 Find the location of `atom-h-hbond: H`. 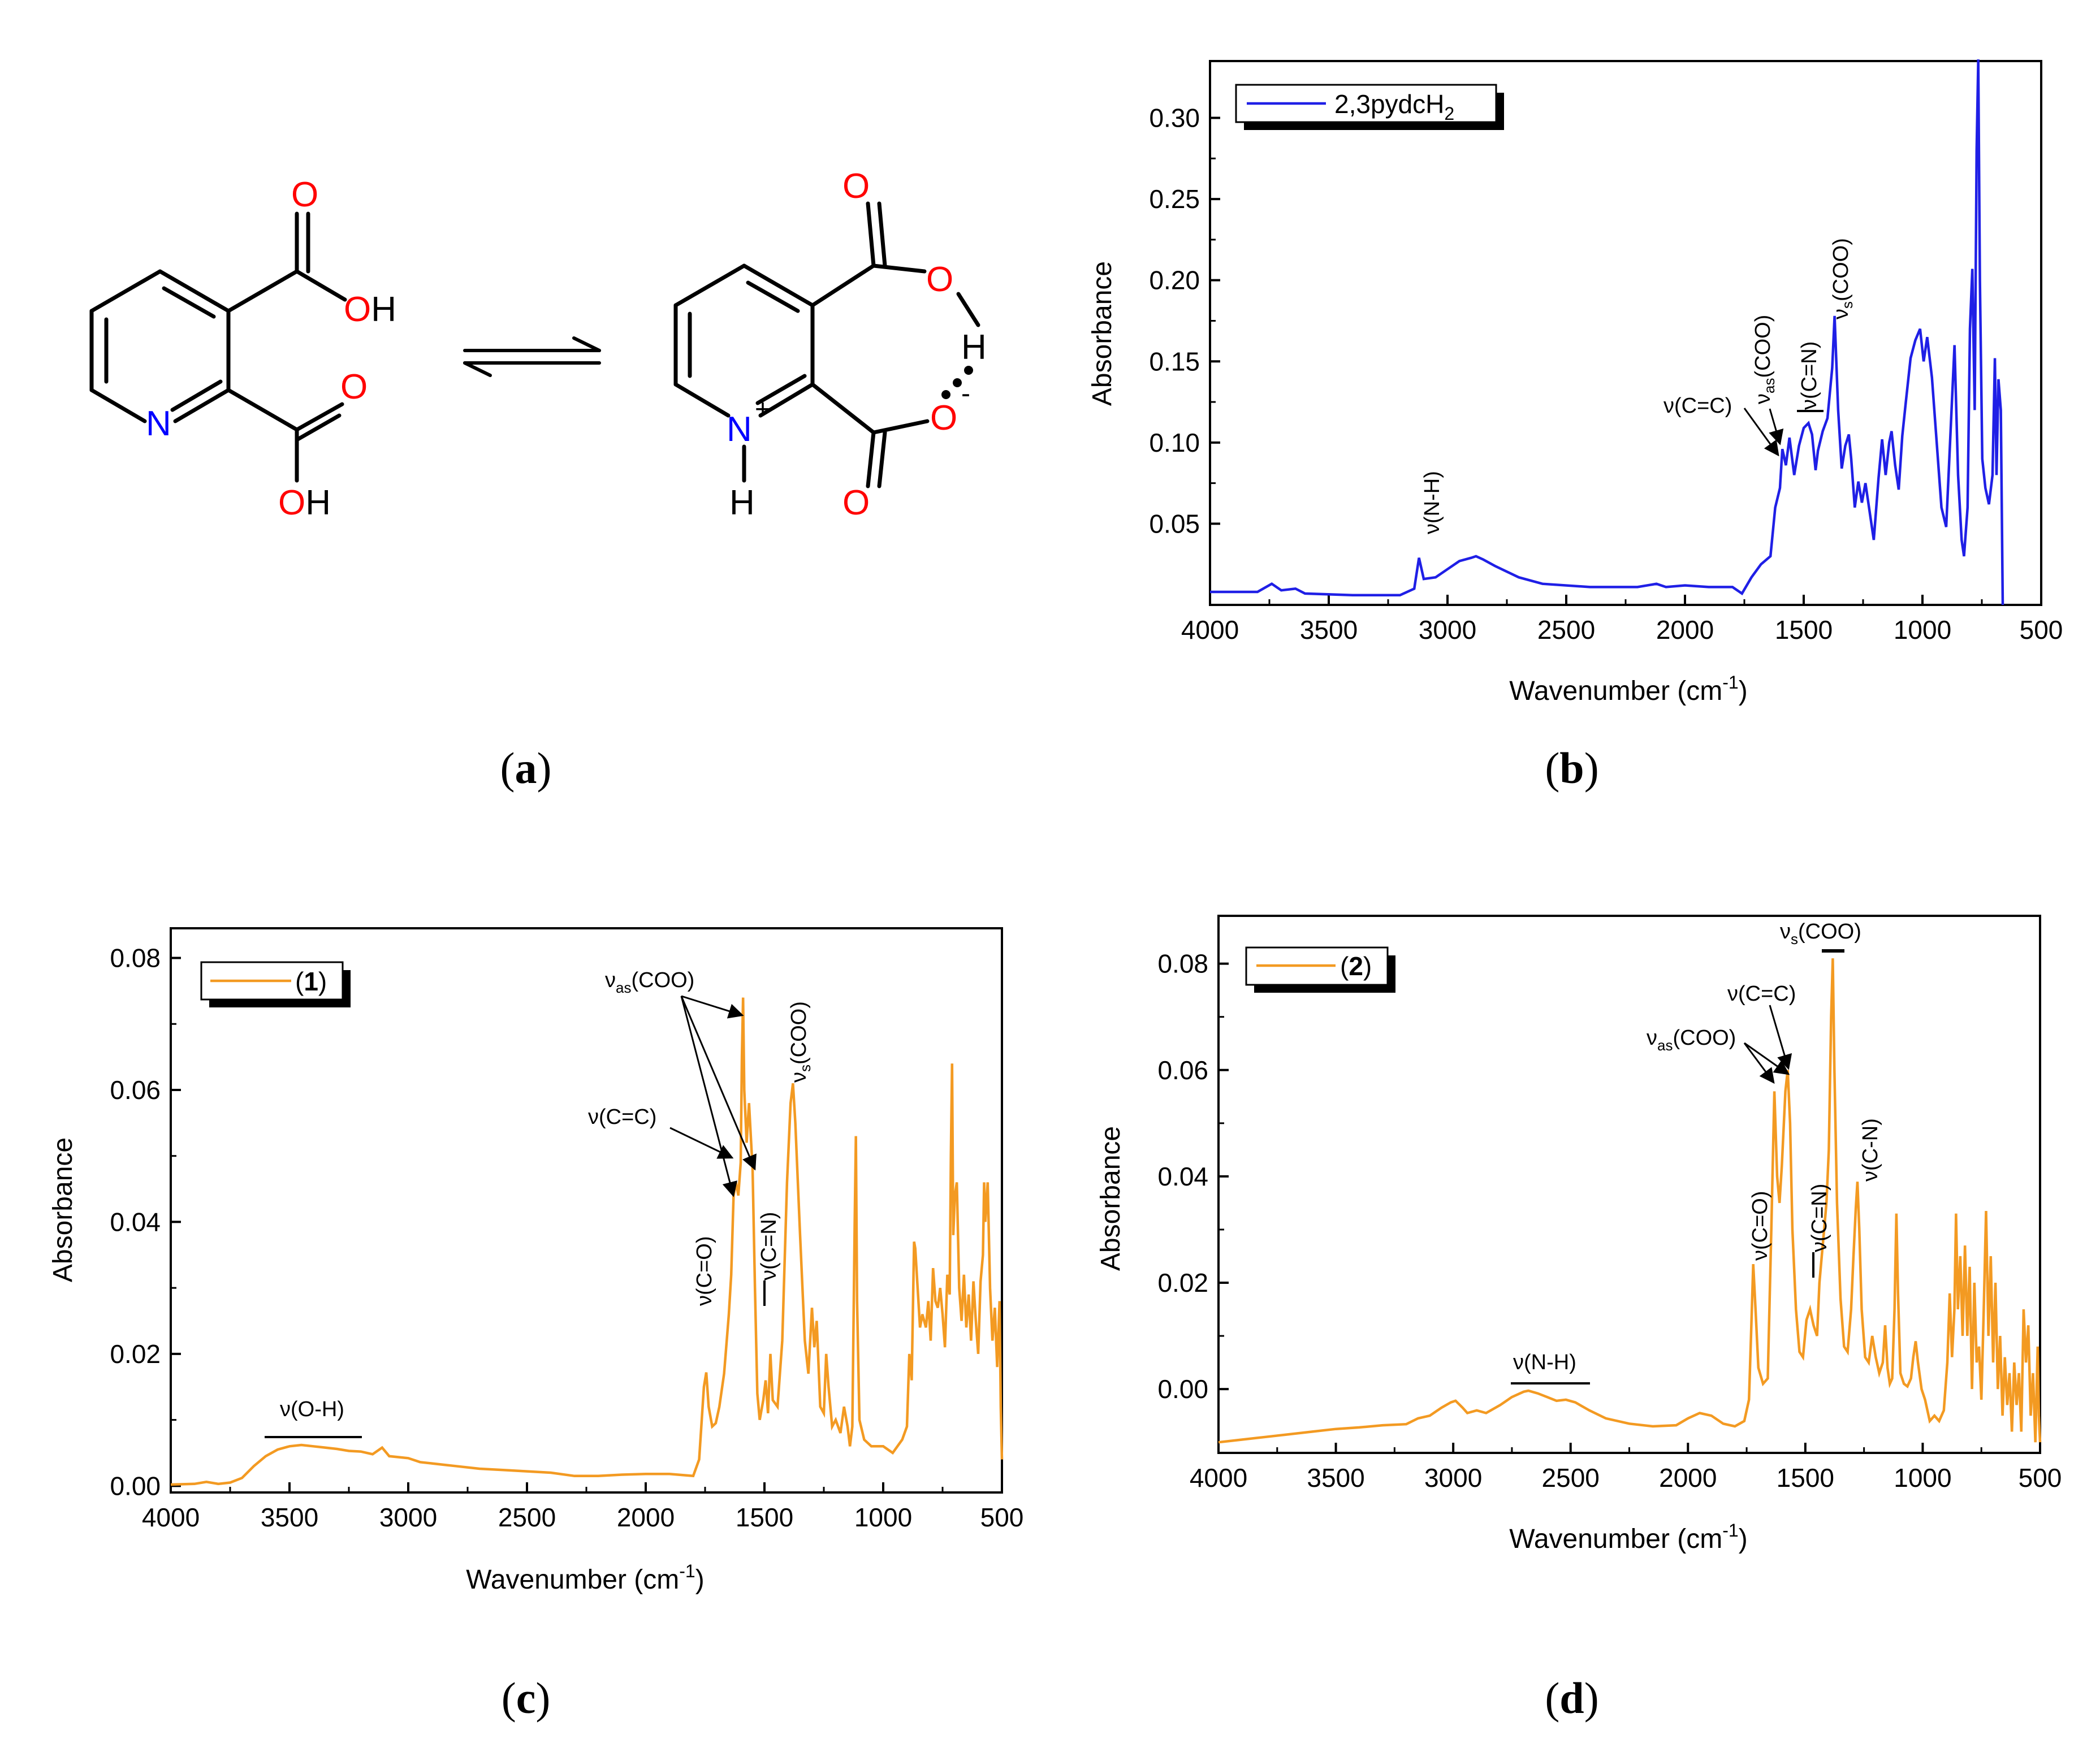

atom-h-hbond: H is located at coordinates (974, 347).